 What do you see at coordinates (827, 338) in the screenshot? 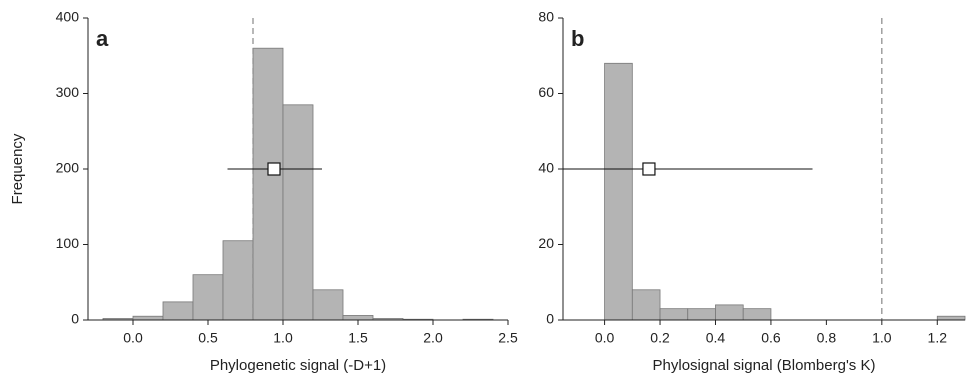
I see `x-tick-label: 0.8` at bounding box center [827, 338].